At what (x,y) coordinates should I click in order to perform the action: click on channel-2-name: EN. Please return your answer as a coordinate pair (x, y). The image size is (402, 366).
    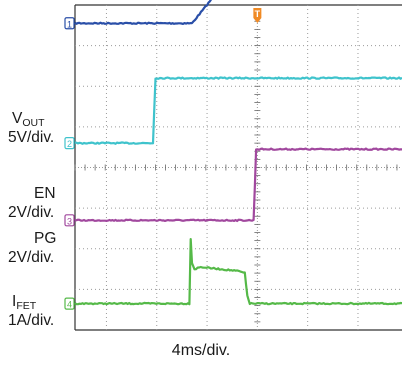
    Looking at the image, I should click on (45, 194).